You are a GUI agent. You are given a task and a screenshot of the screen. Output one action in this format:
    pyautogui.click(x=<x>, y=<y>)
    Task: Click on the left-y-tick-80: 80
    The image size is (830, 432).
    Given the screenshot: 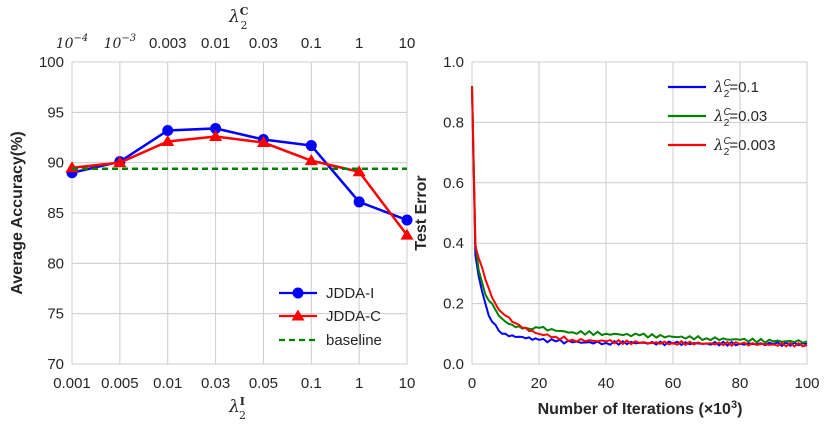 What is the action you would take?
    pyautogui.click(x=55, y=263)
    